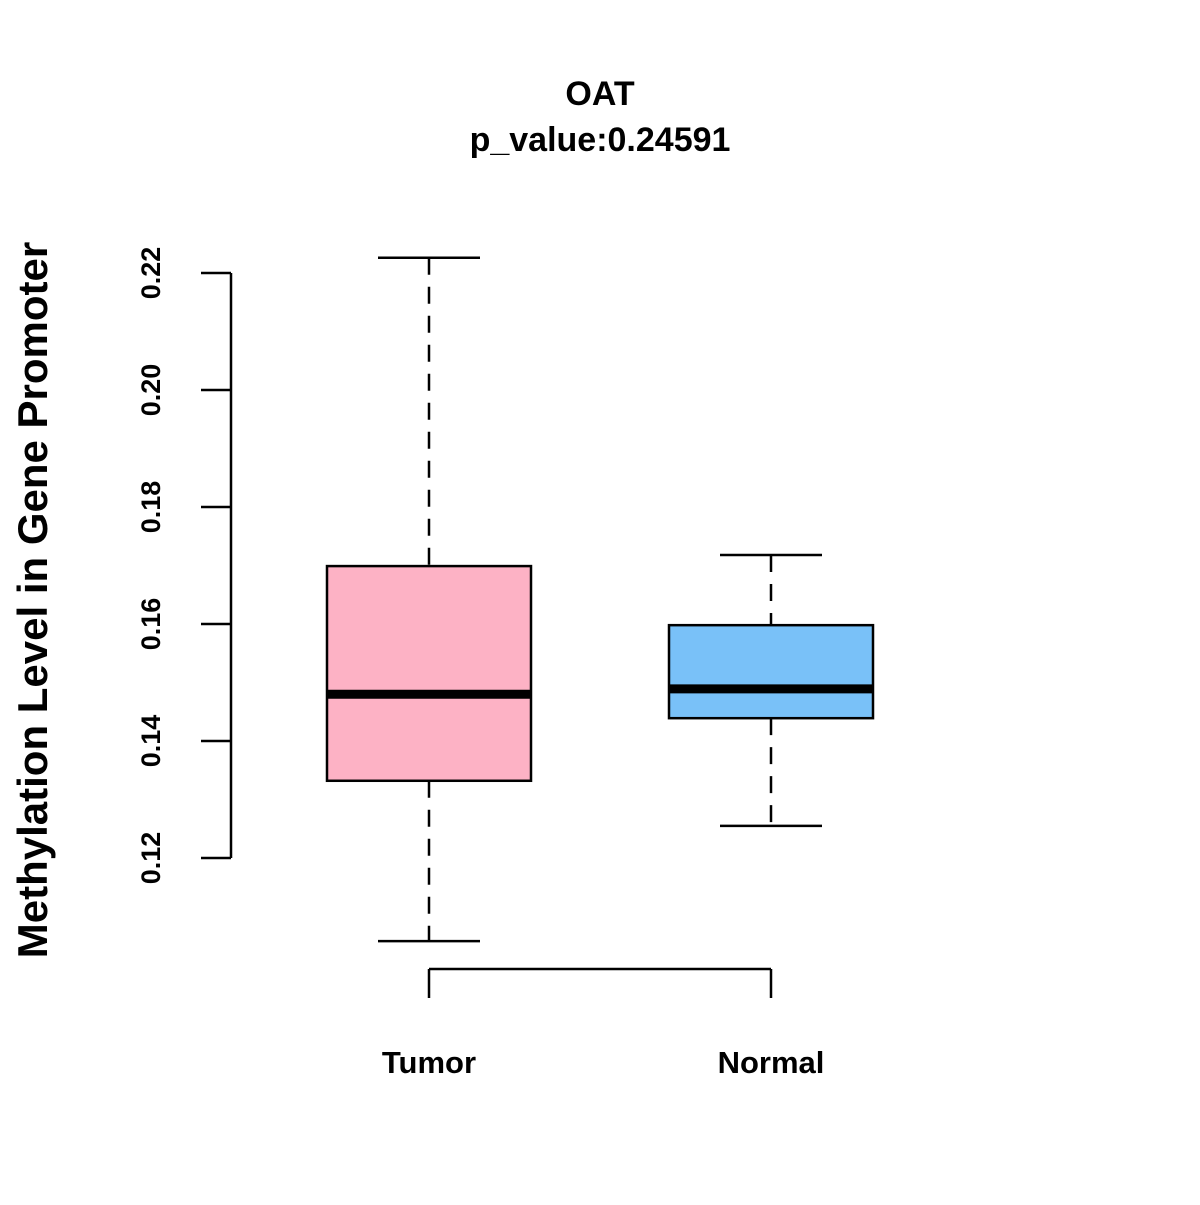 The height and width of the screenshot is (1205, 1200). Describe the element at coordinates (603, 1023) in the screenshot. I see `x-axis: Tumor Normal` at that location.